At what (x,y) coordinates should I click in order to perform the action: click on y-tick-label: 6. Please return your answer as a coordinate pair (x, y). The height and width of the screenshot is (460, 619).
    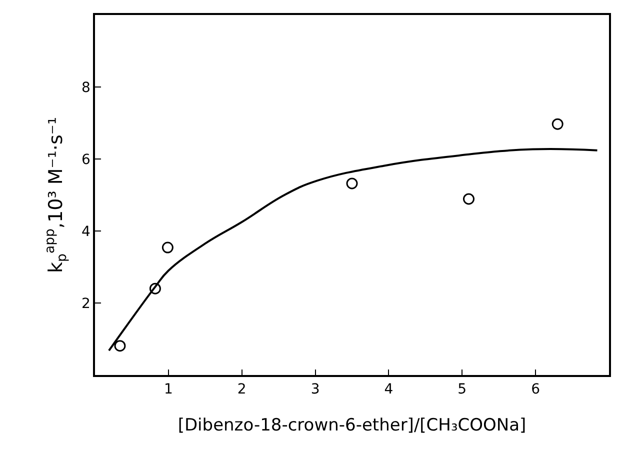
    Looking at the image, I should click on (86, 160).